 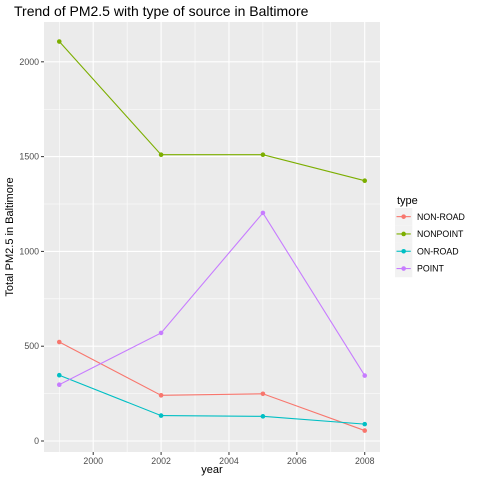 I want to click on legend-label-point: POINT, so click(x=431, y=269).